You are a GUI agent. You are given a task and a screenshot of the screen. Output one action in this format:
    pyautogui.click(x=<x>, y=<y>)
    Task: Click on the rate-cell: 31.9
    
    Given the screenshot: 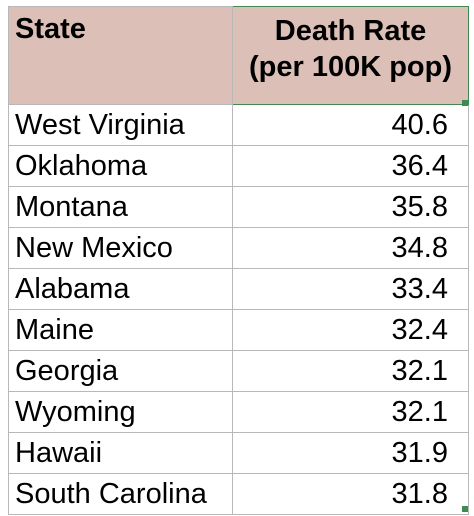 What is the action you would take?
    pyautogui.click(x=350, y=453)
    